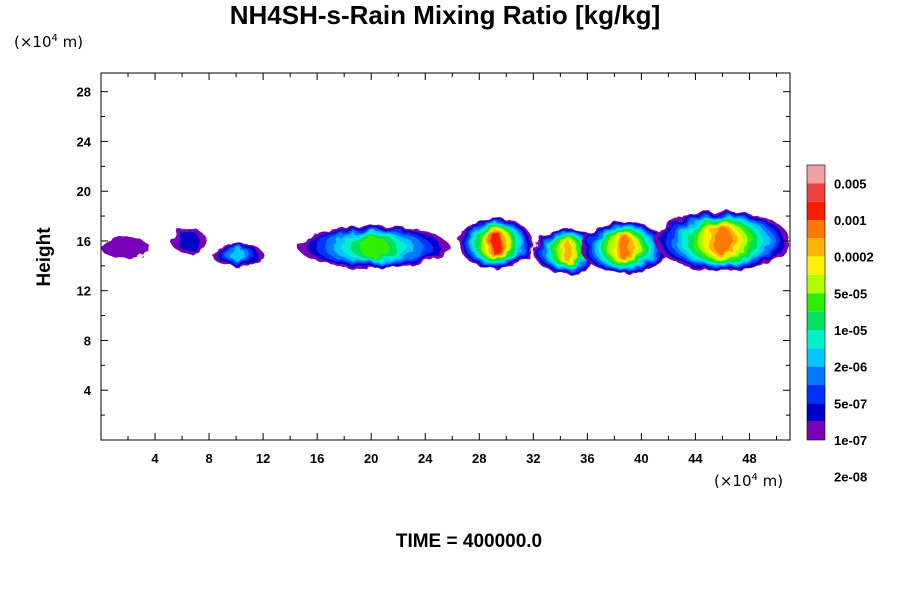 The height and width of the screenshot is (600, 900). What do you see at coordinates (850, 440) in the screenshot?
I see `colorbar-label: 1e-07` at bounding box center [850, 440].